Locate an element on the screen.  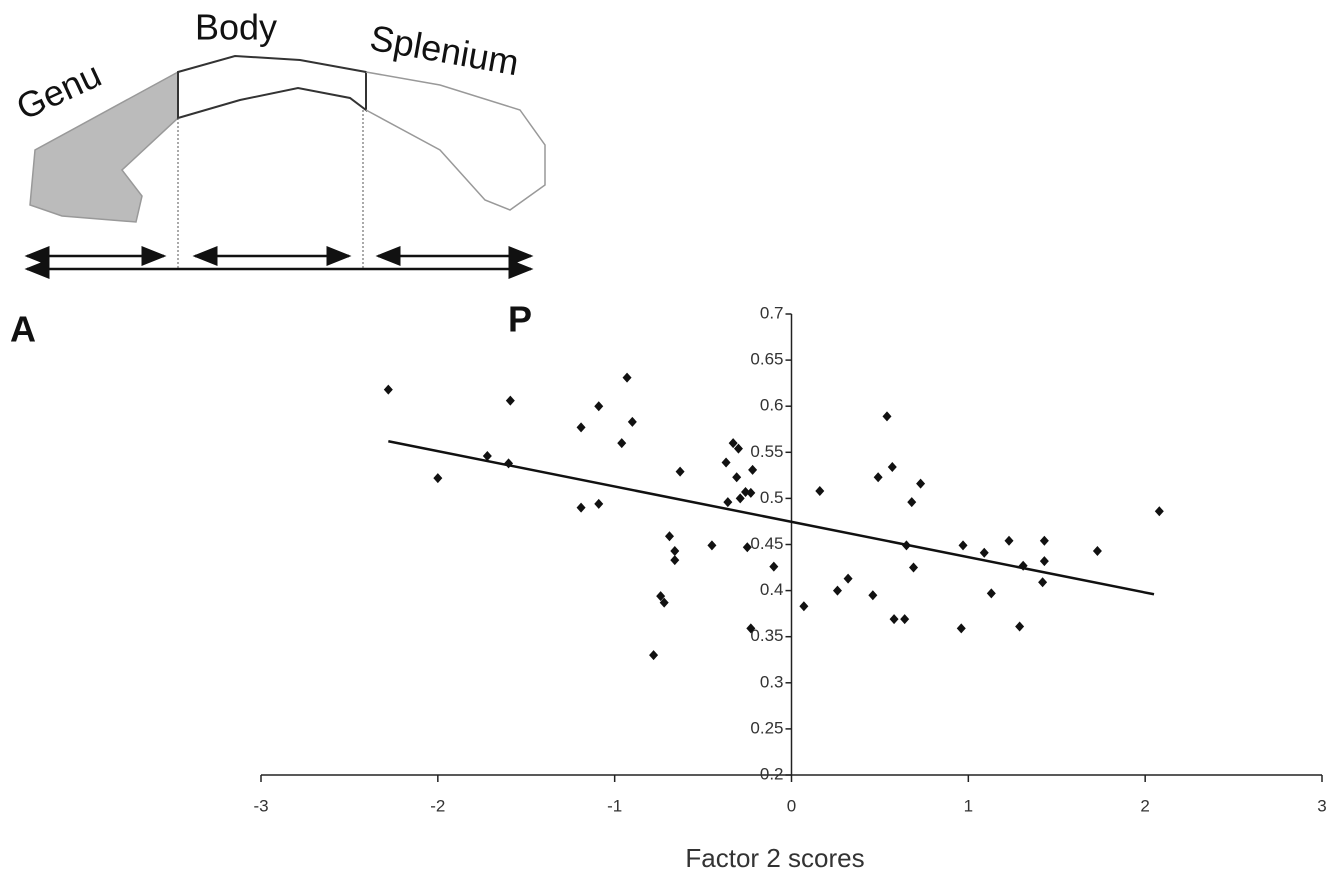
body-label: Body is located at coordinates (236, 27).